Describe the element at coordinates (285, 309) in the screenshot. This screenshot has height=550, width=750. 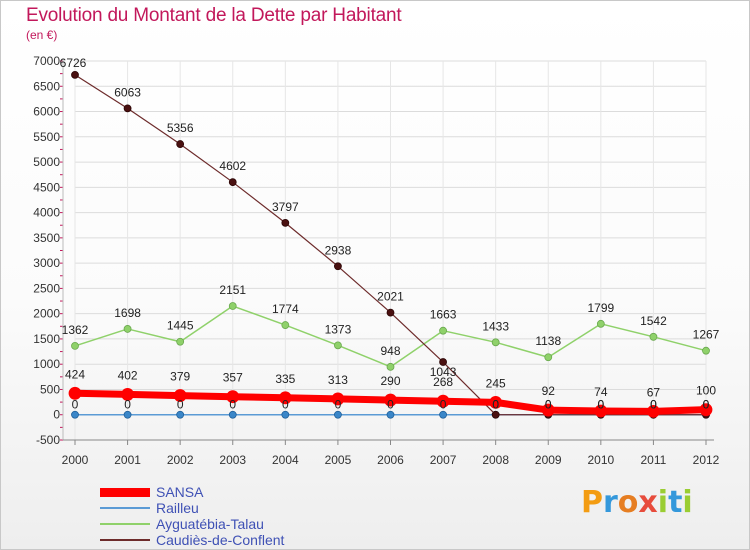
I see `data-label: 1774` at that location.